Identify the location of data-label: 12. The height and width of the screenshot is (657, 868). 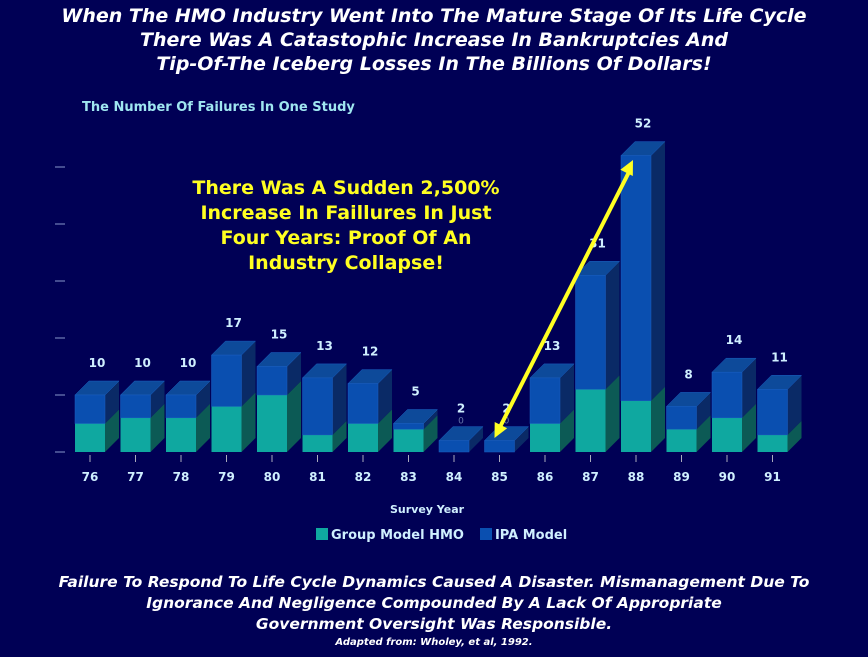
(370, 352).